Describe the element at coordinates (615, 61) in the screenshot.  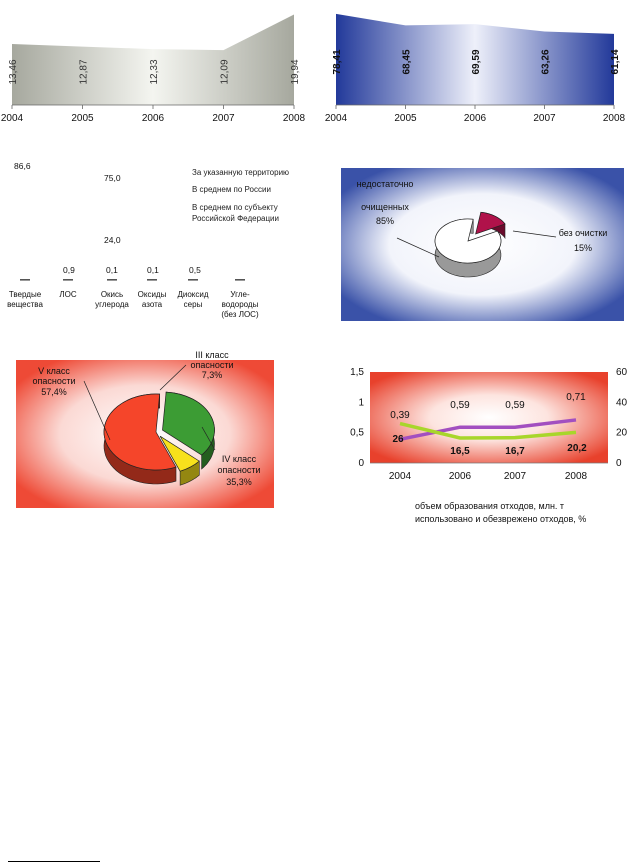
I see `data-label: 61,14` at that location.